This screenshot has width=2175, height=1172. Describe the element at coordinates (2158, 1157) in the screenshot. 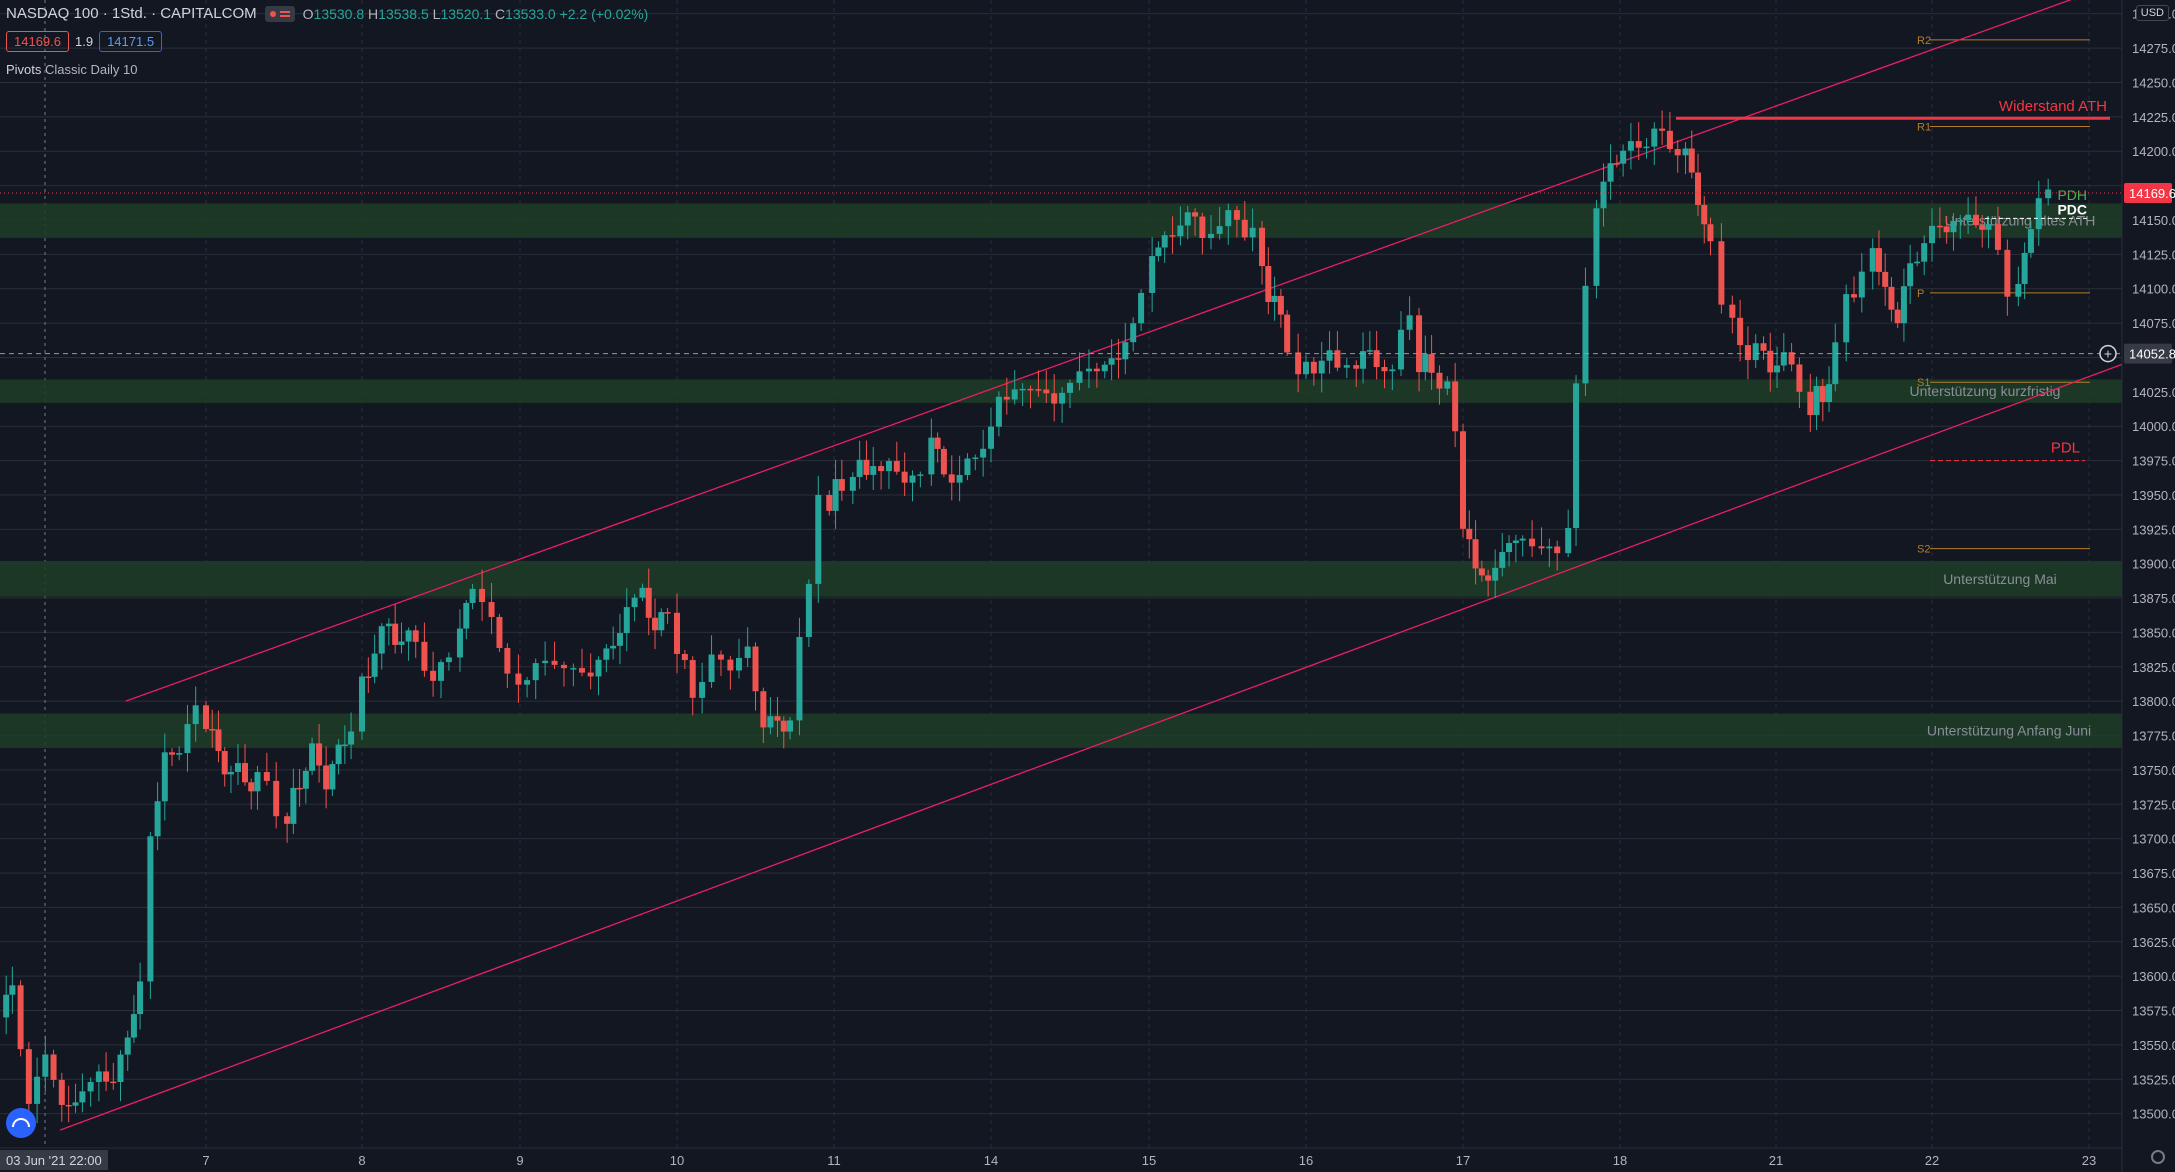

I see `settings-gear-icon` at that location.